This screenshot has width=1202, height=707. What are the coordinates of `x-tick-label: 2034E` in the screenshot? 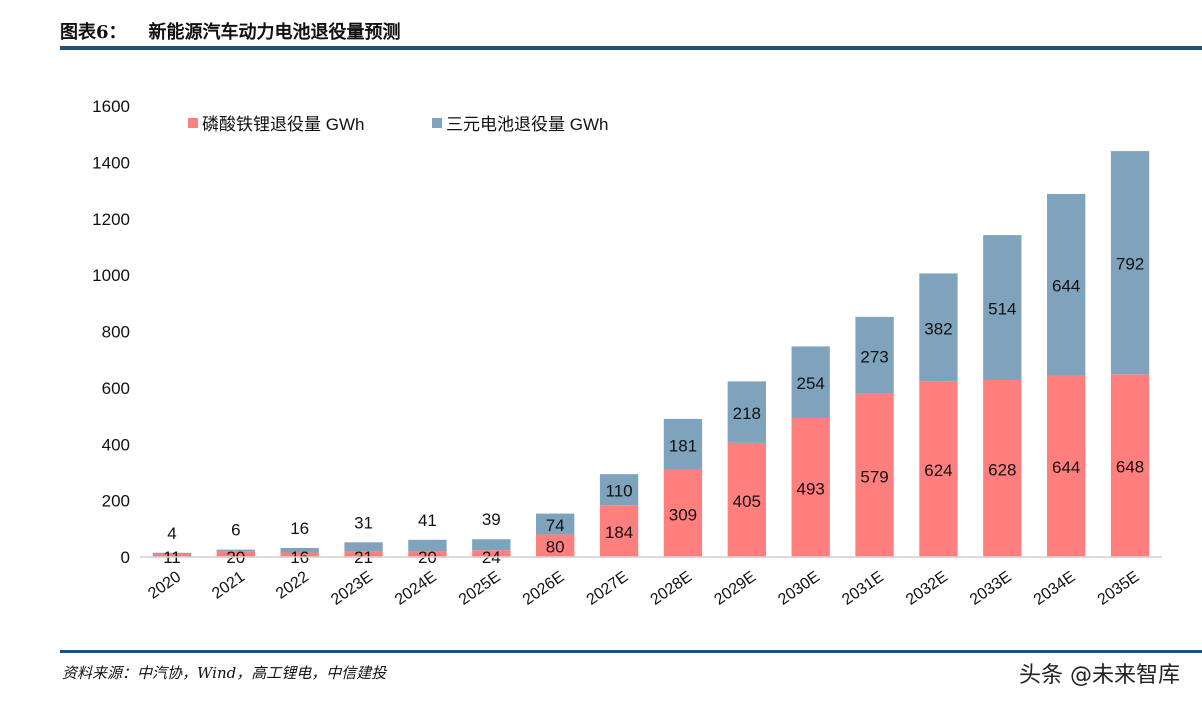 It's located at (1055, 588).